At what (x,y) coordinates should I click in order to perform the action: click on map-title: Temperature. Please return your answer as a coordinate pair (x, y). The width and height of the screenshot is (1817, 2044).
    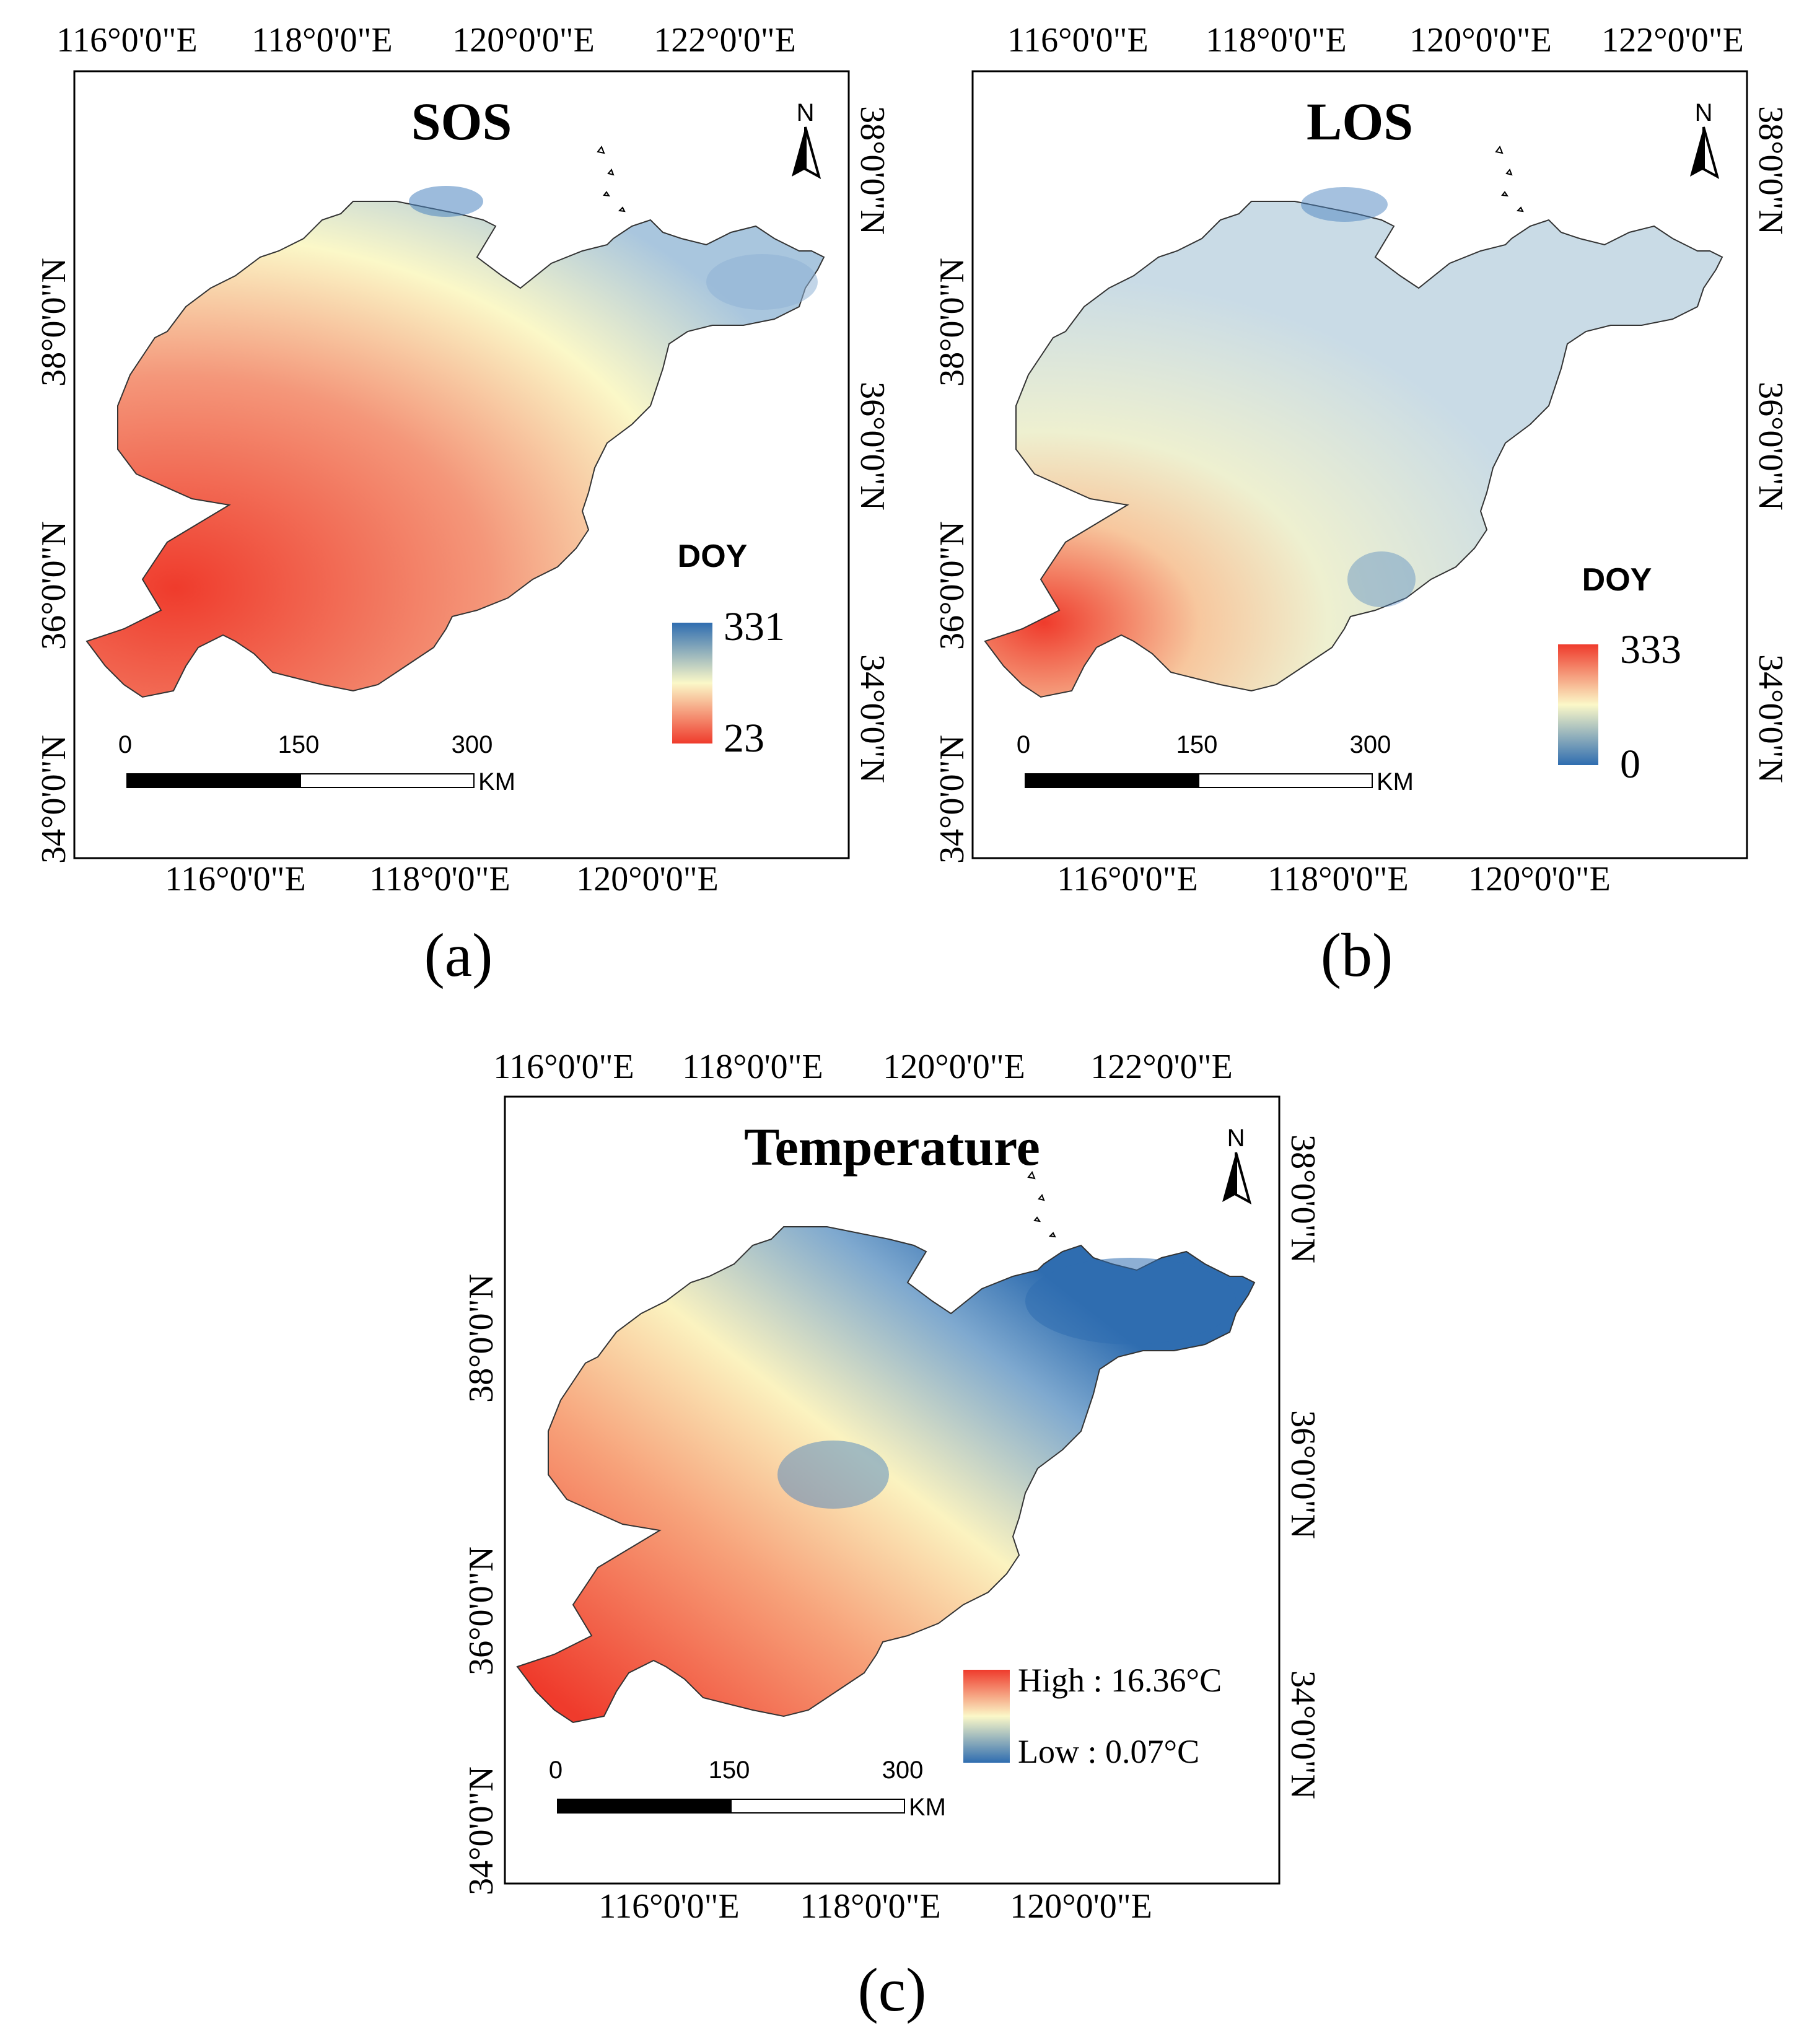
    Looking at the image, I should click on (892, 1147).